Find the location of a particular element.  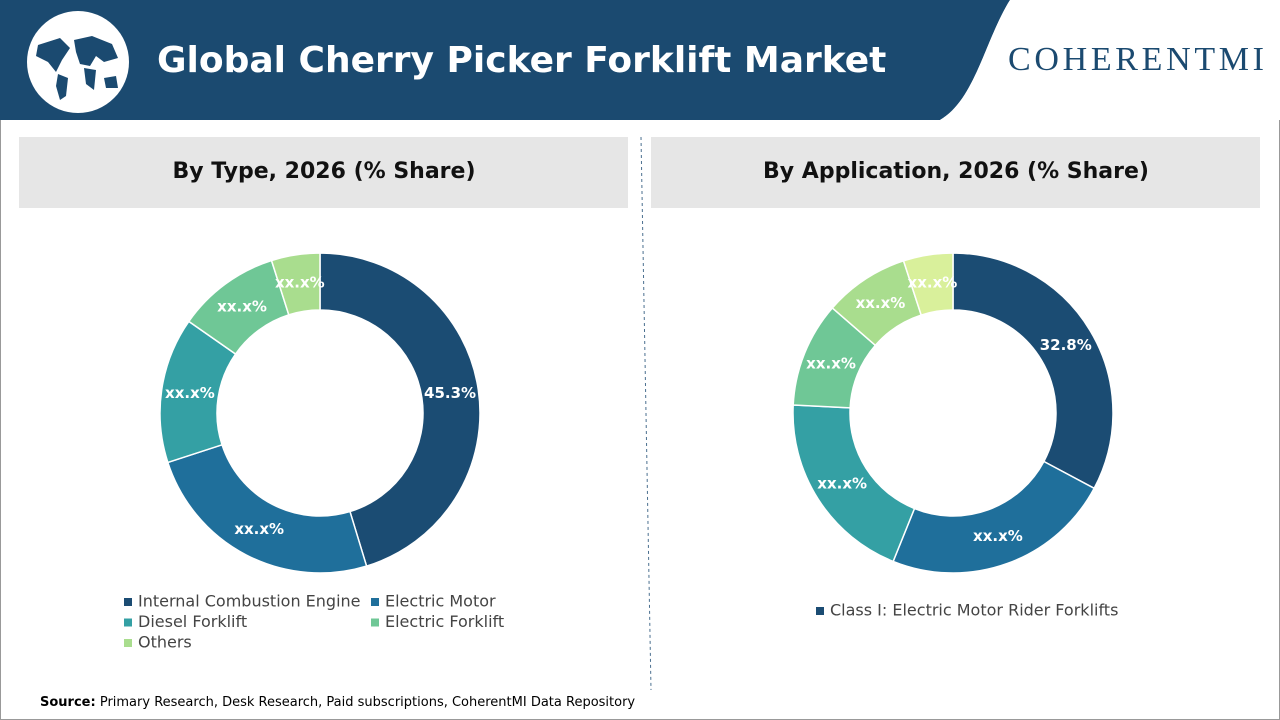

header-band is located at coordinates (505, 60).